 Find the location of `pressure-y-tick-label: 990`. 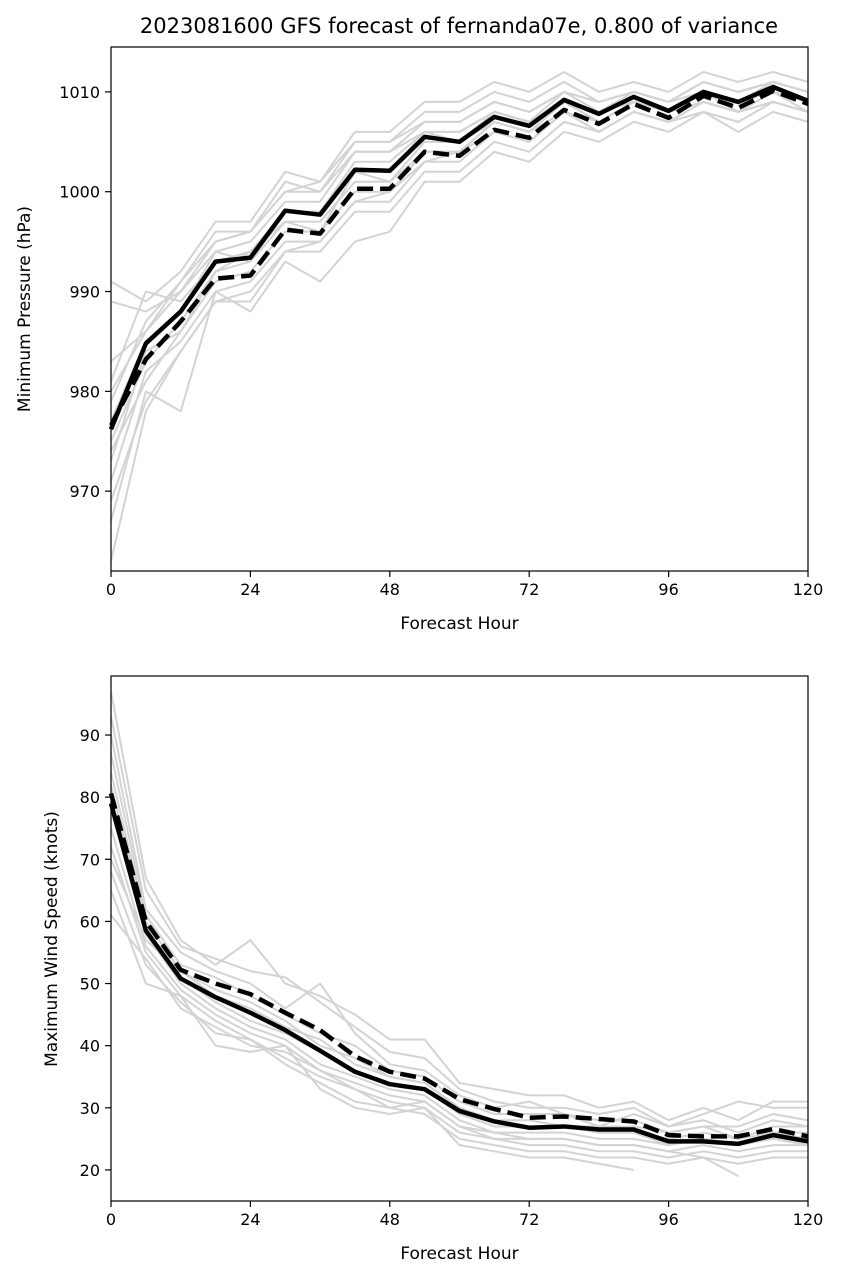

pressure-y-tick-label: 990 is located at coordinates (84, 292).